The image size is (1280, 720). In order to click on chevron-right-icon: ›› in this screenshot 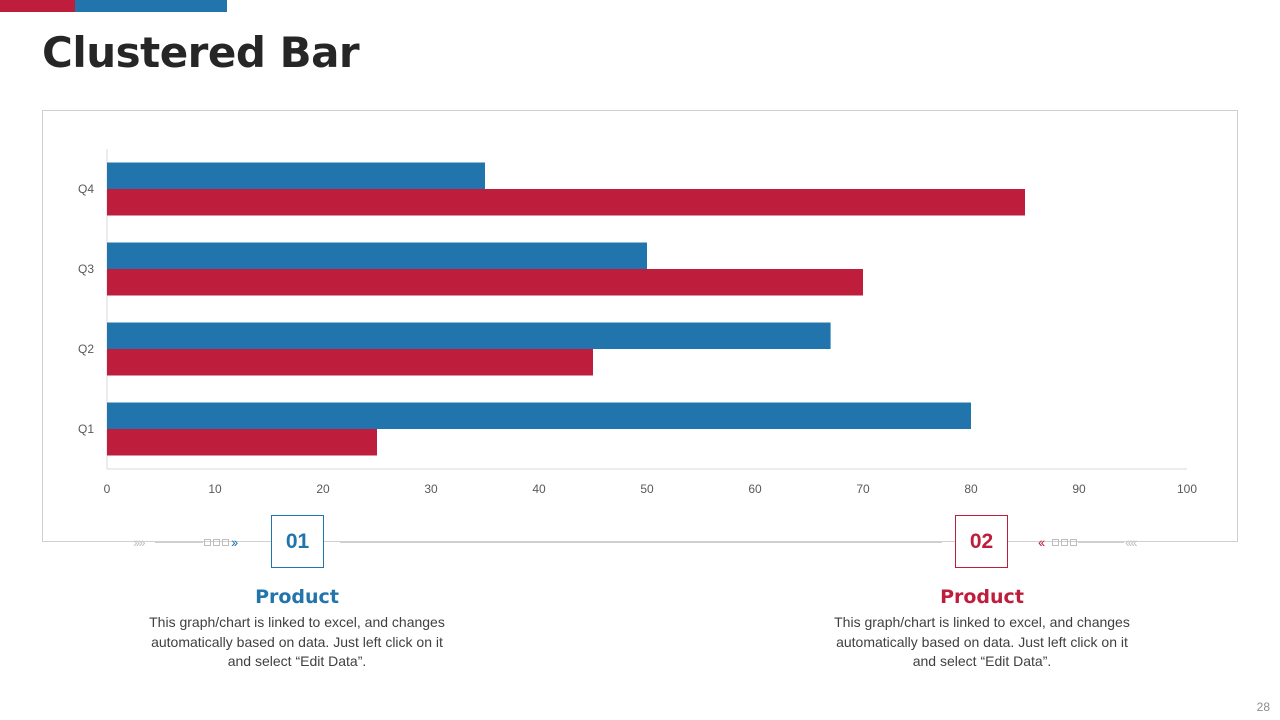, I will do `click(234, 542)`.